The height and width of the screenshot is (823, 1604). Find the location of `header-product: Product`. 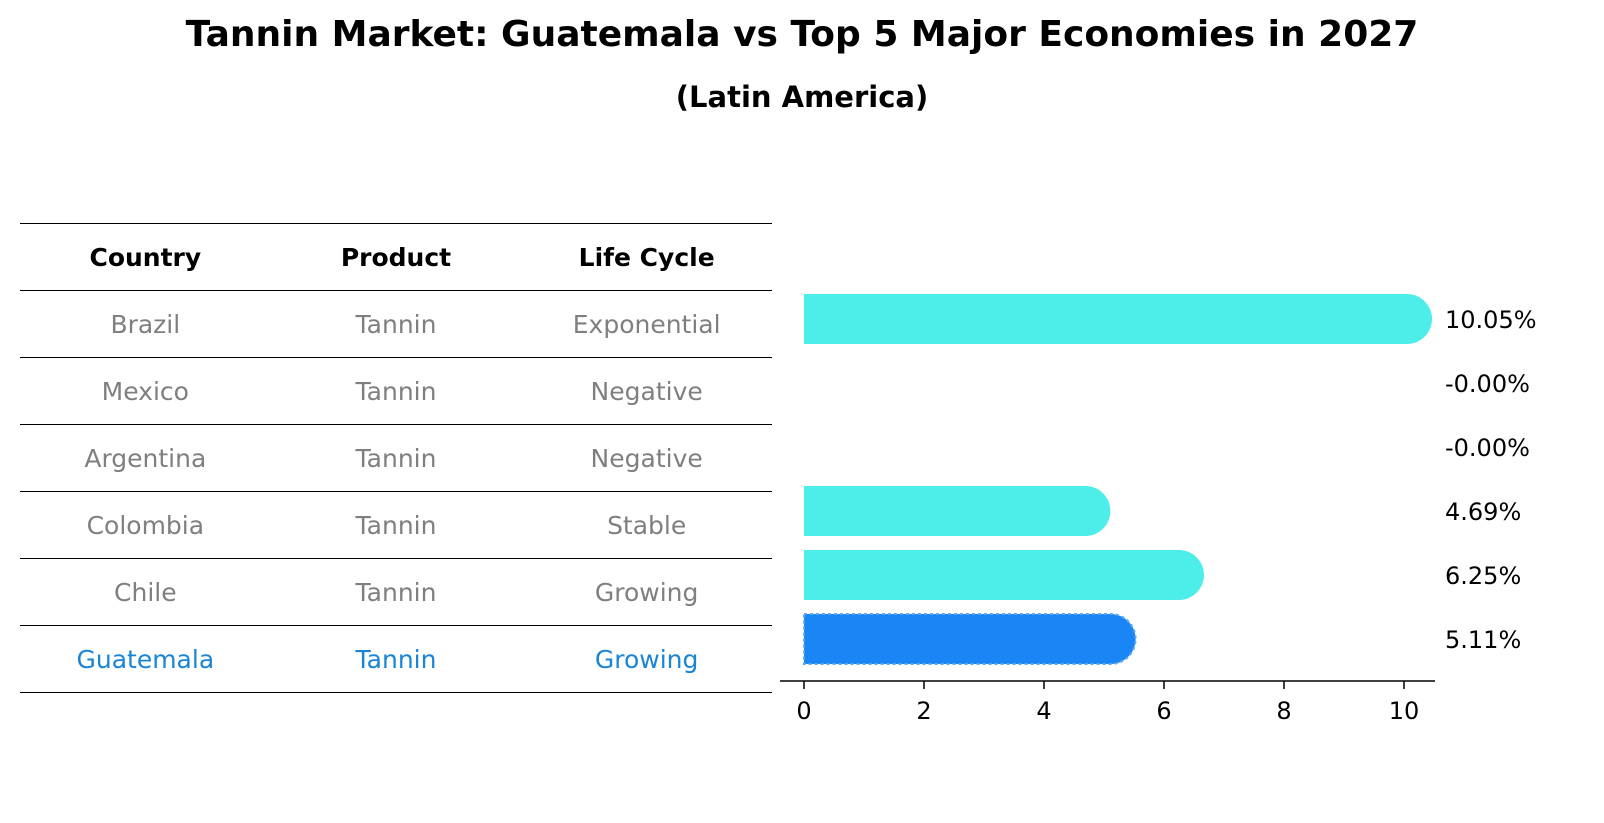

header-product: Product is located at coordinates (396, 257).